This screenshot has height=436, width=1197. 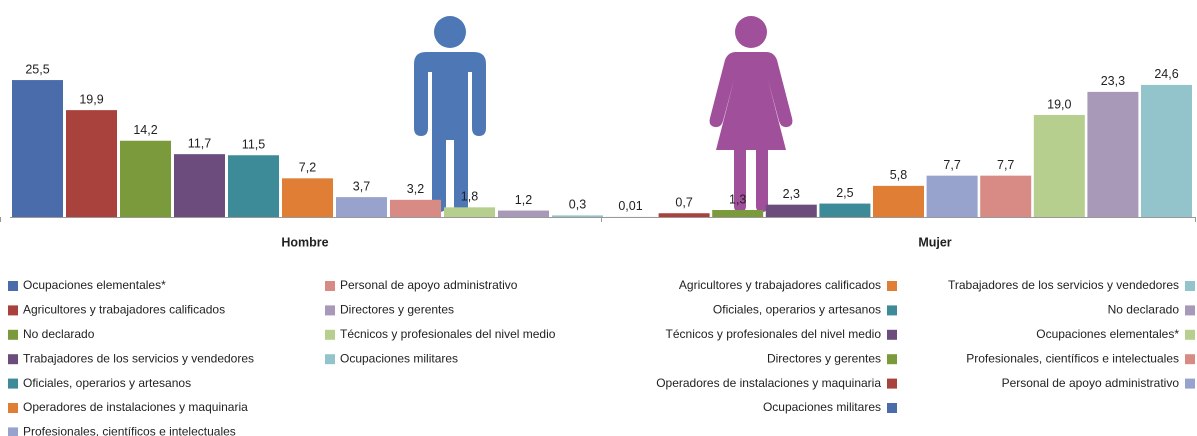 I want to click on value-label: 1,2, so click(x=523, y=200).